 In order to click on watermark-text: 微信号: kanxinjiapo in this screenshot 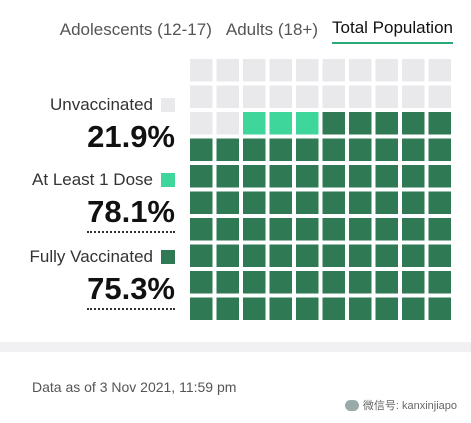, I will do `click(409, 406)`.